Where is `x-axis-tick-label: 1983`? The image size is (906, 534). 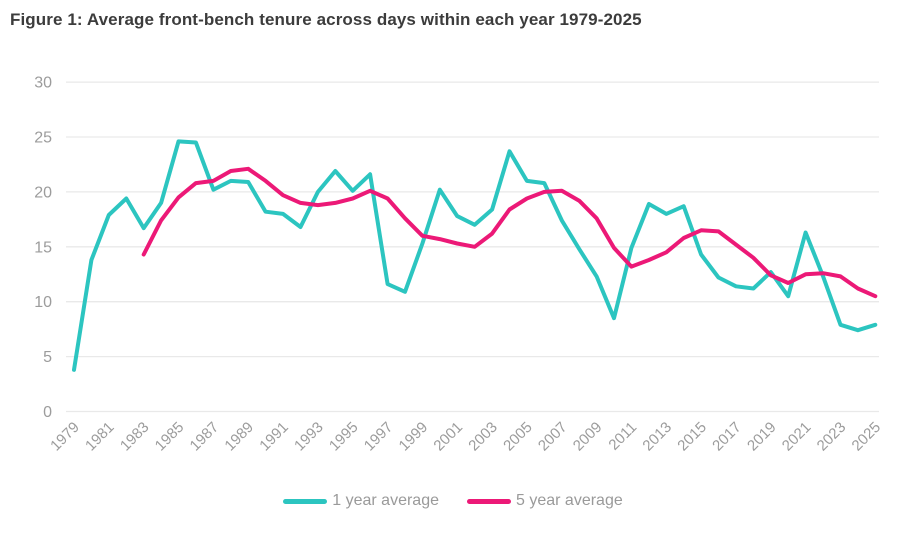
x-axis-tick-label: 1983 is located at coordinates (135, 437).